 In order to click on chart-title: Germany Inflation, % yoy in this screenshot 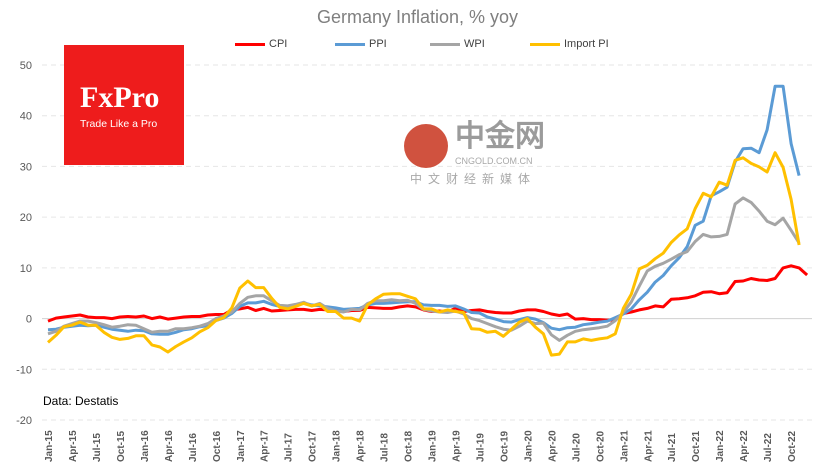, I will do `click(417, 17)`.